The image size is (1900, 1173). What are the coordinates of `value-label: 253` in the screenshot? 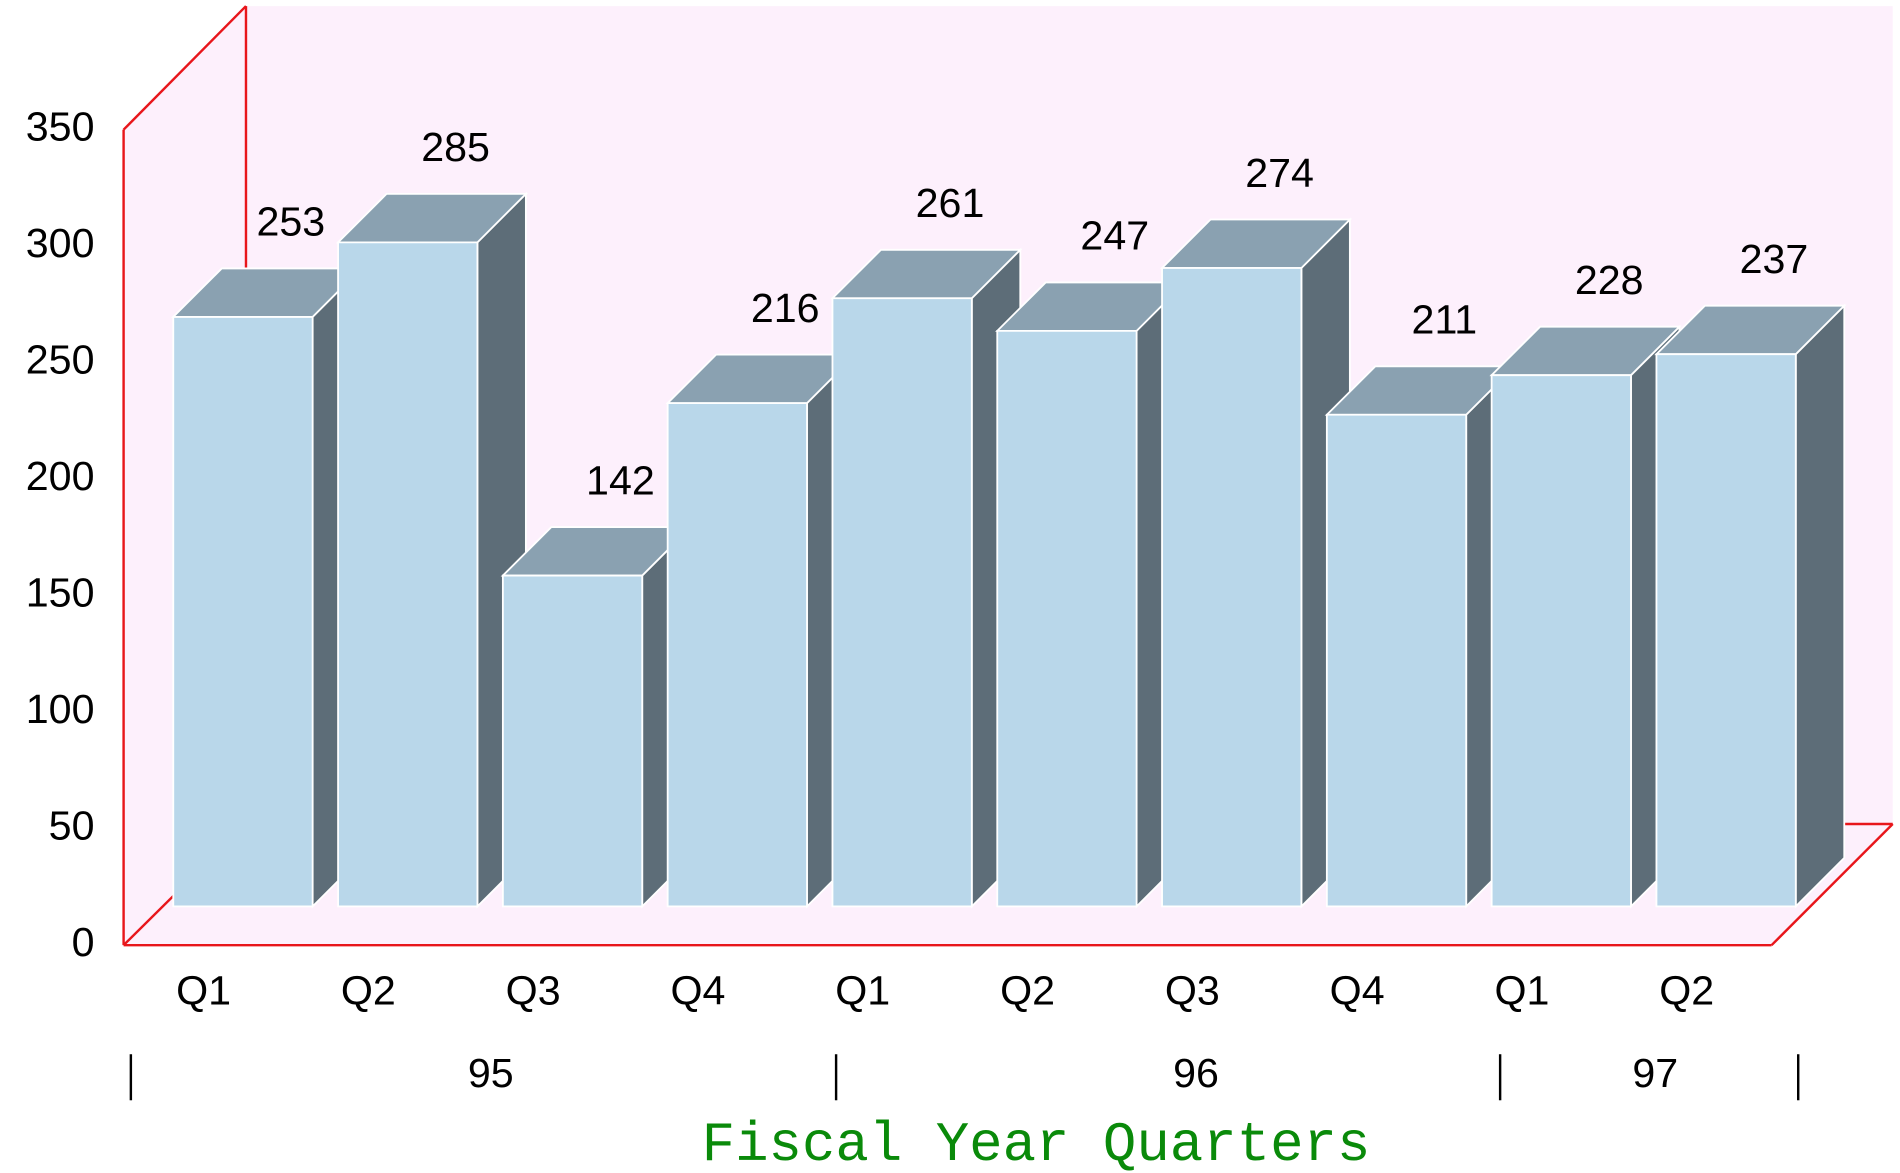 It's located at (290, 222).